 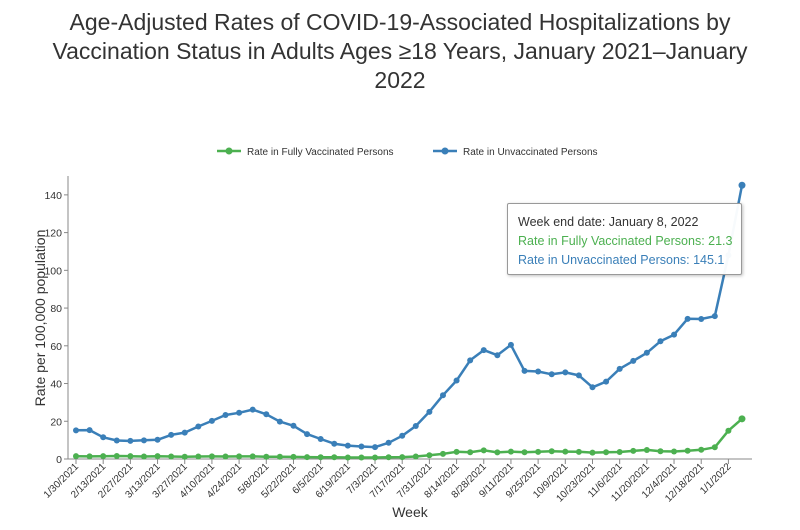 What do you see at coordinates (305, 152) in the screenshot?
I see `legend-item-vaccinated: Rate in Fully Vaccinated Persons` at bounding box center [305, 152].